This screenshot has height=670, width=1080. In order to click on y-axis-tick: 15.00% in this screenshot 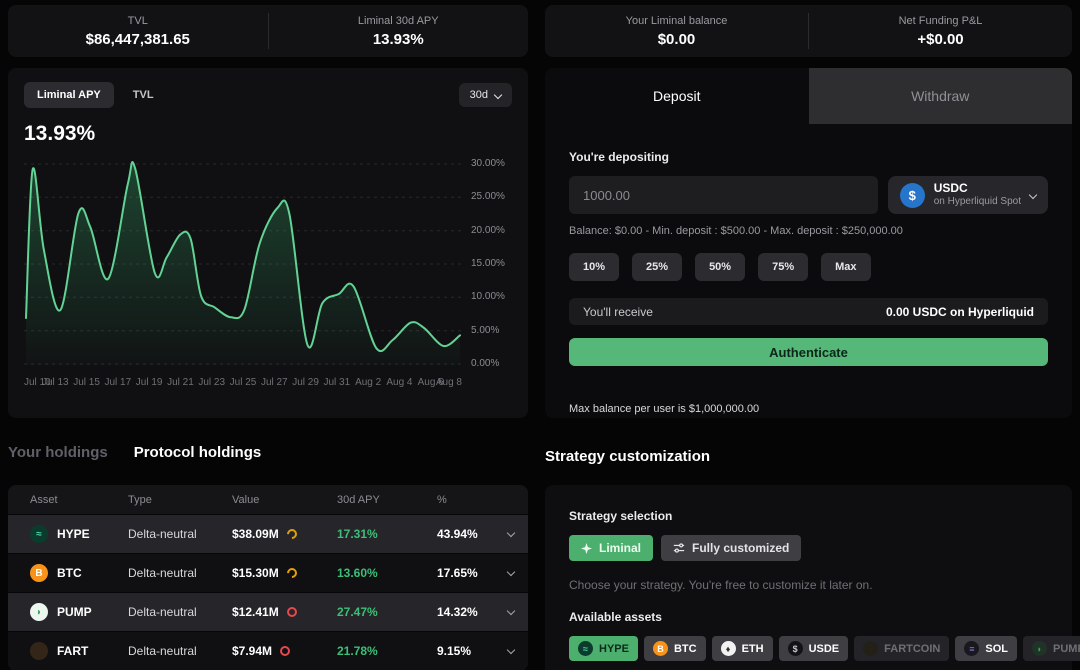, I will do `click(488, 263)`.